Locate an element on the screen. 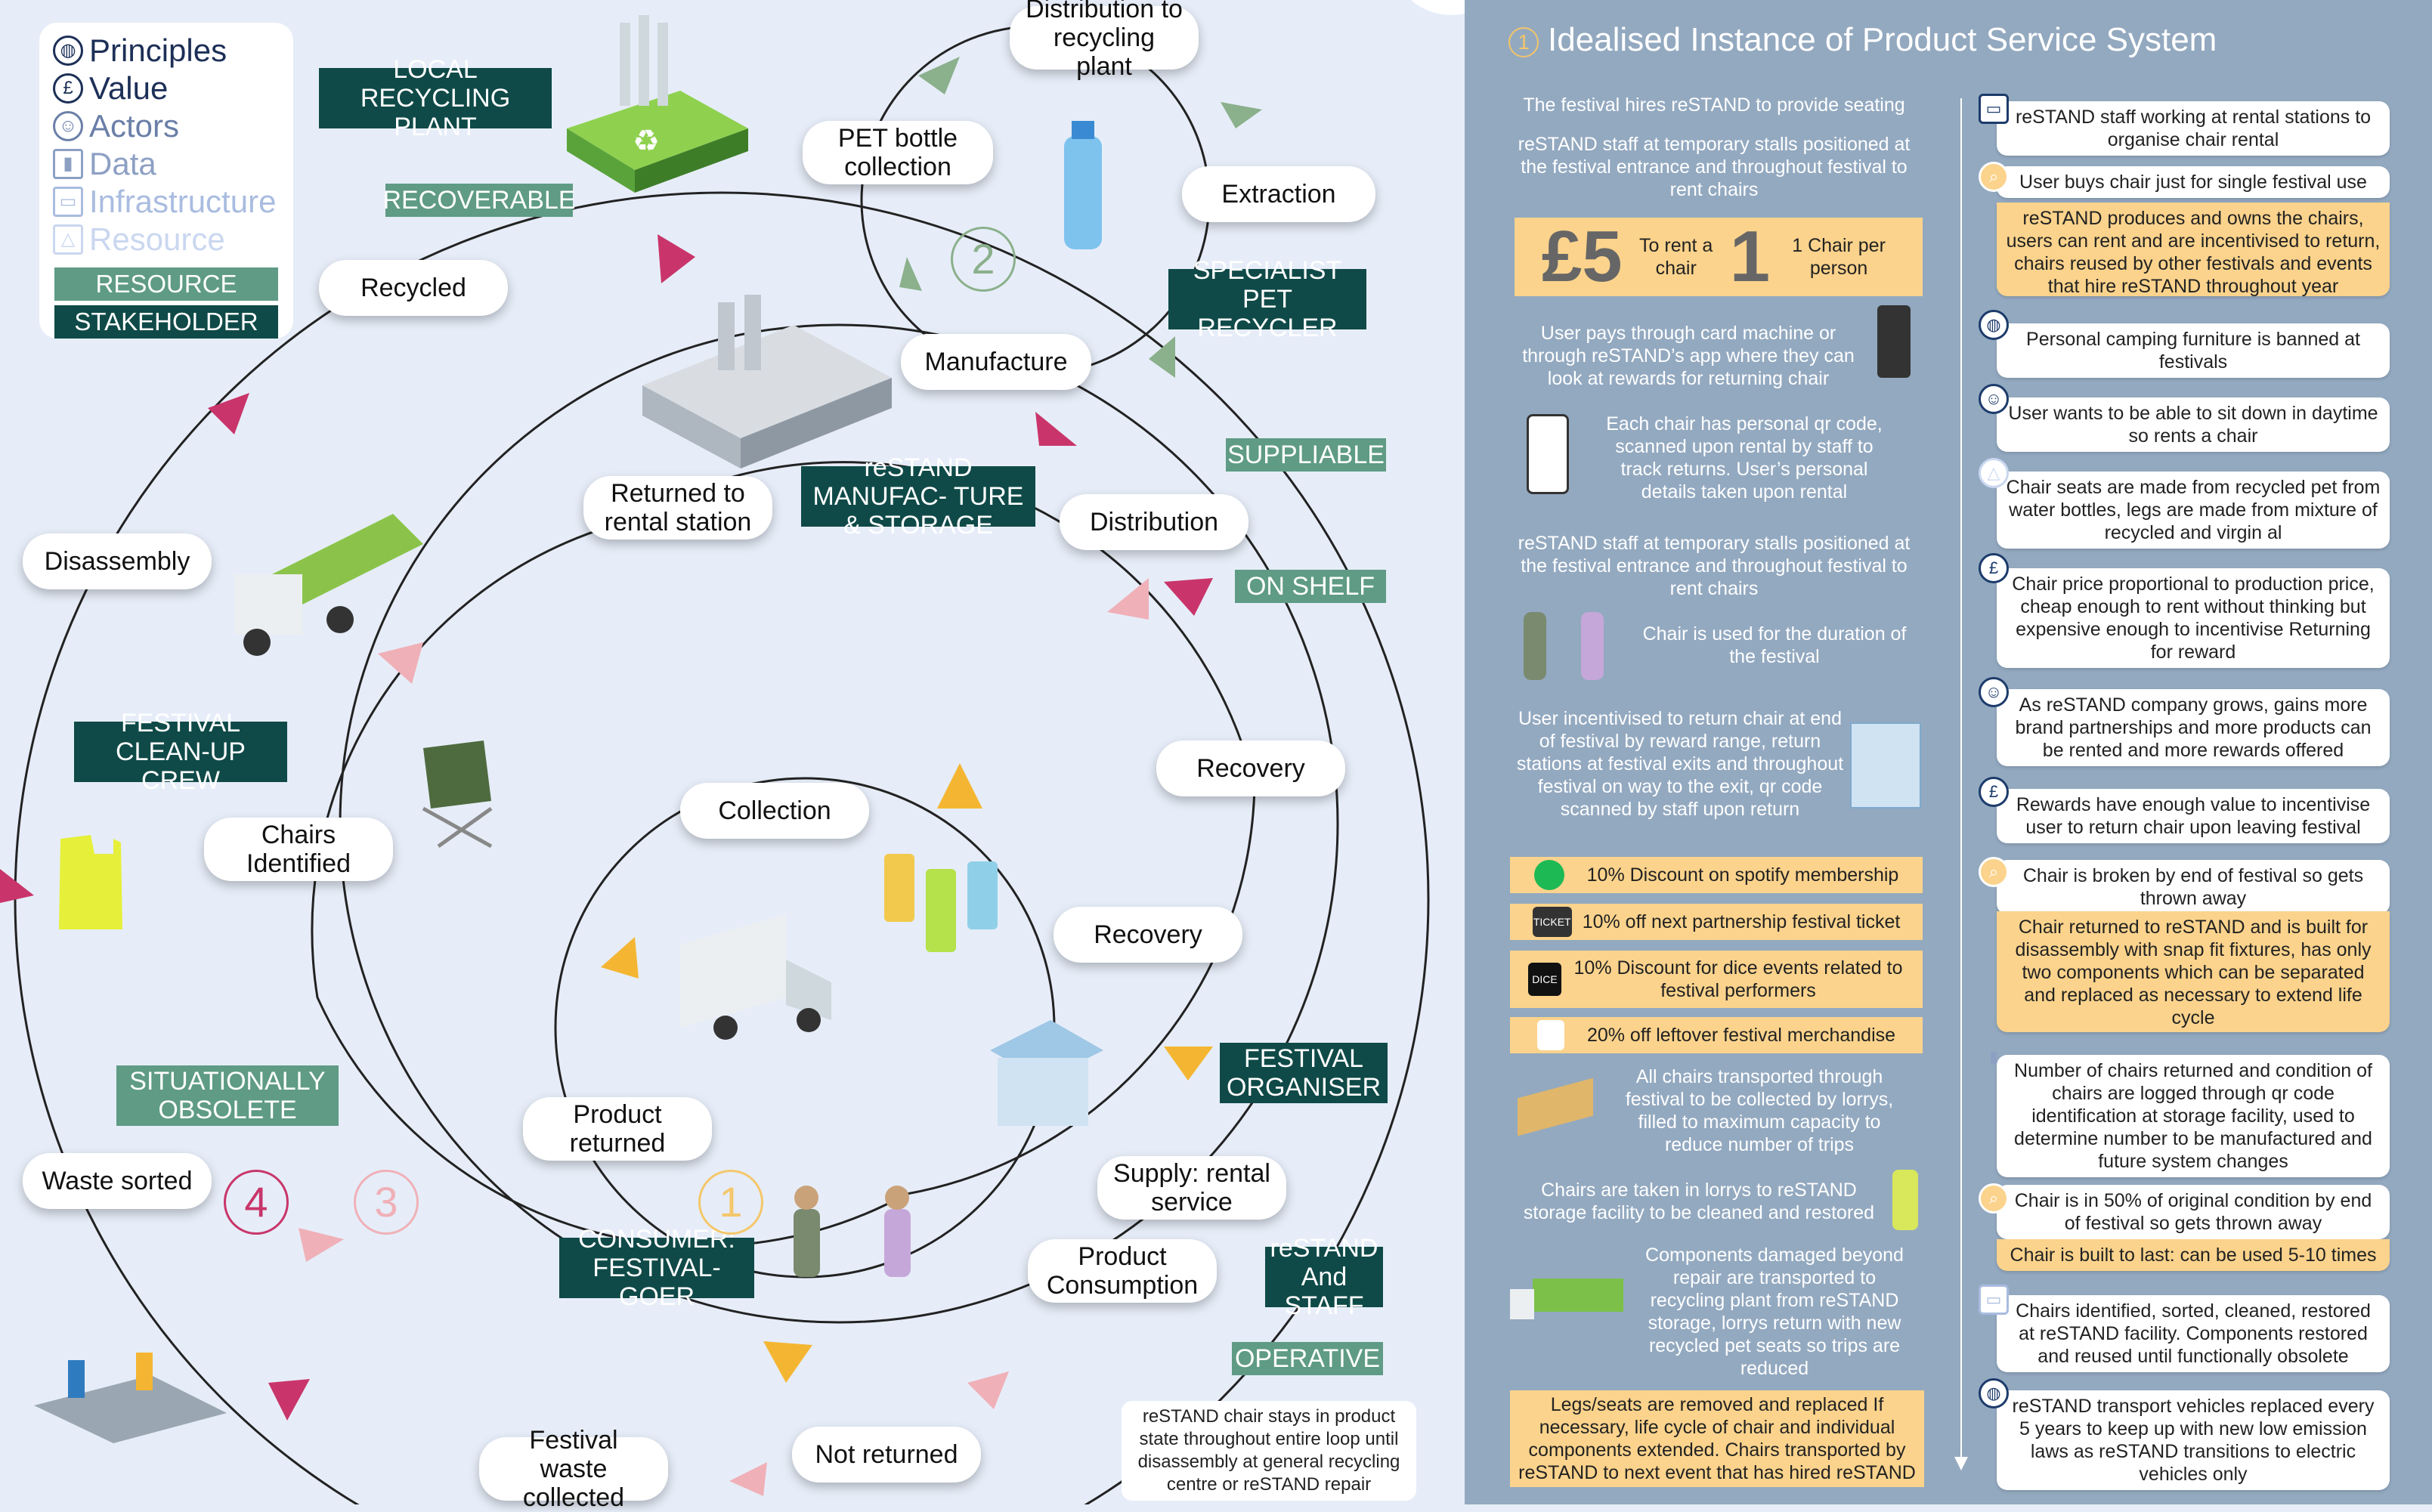 This screenshot has width=2432, height=1512. legend-resource: △ Resource is located at coordinates (139, 239).